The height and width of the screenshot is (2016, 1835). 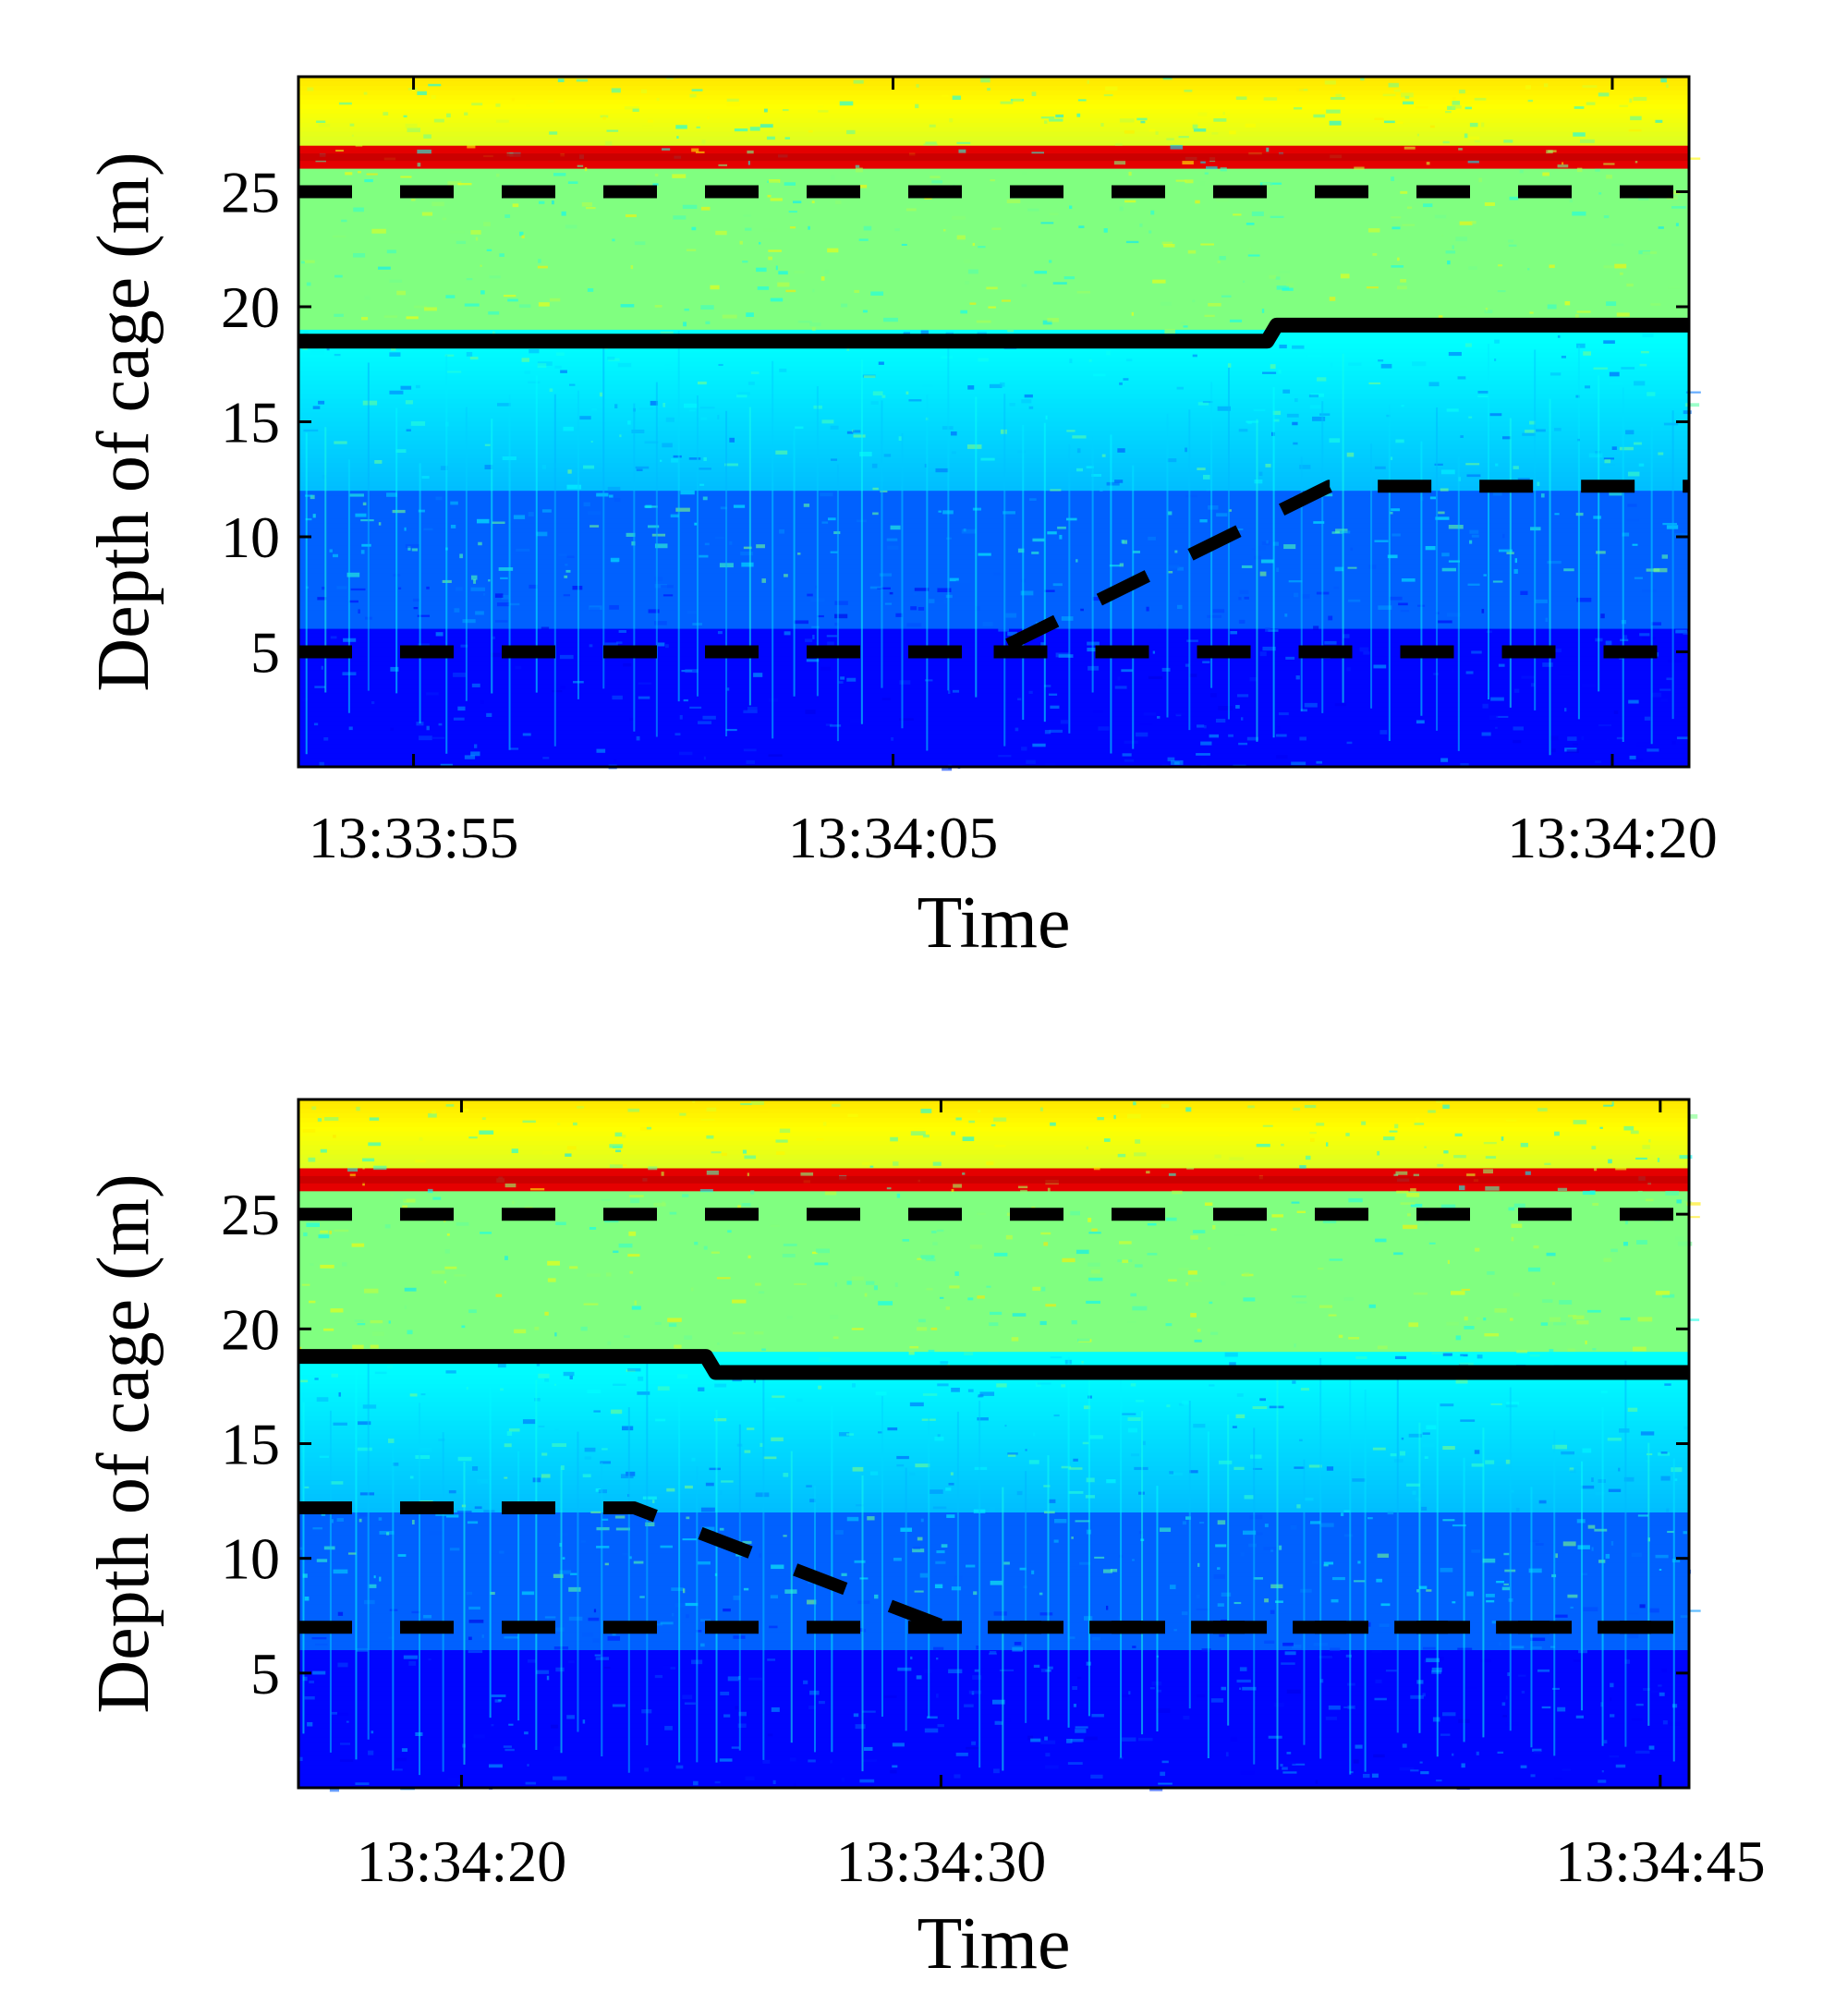 I want to click on x-tick-label: 13:33:55, so click(x=414, y=837).